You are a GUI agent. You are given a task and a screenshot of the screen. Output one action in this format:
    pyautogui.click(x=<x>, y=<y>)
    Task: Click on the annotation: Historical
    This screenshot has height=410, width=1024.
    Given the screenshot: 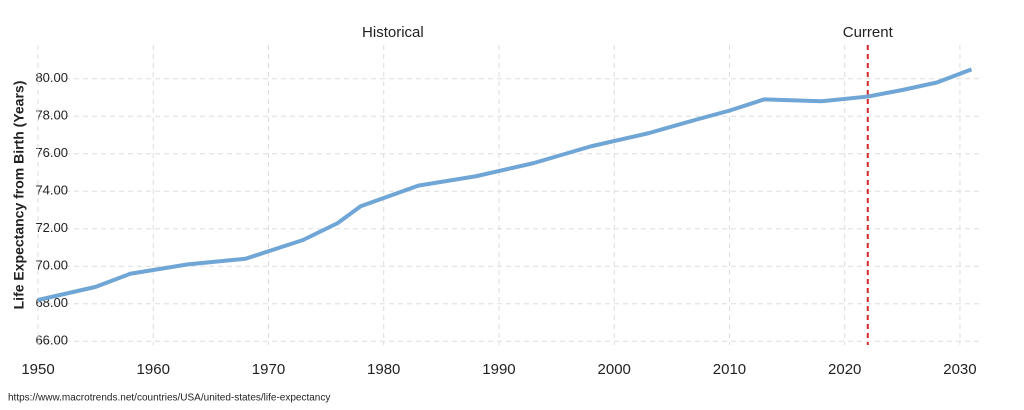 What is the action you would take?
    pyautogui.click(x=393, y=32)
    